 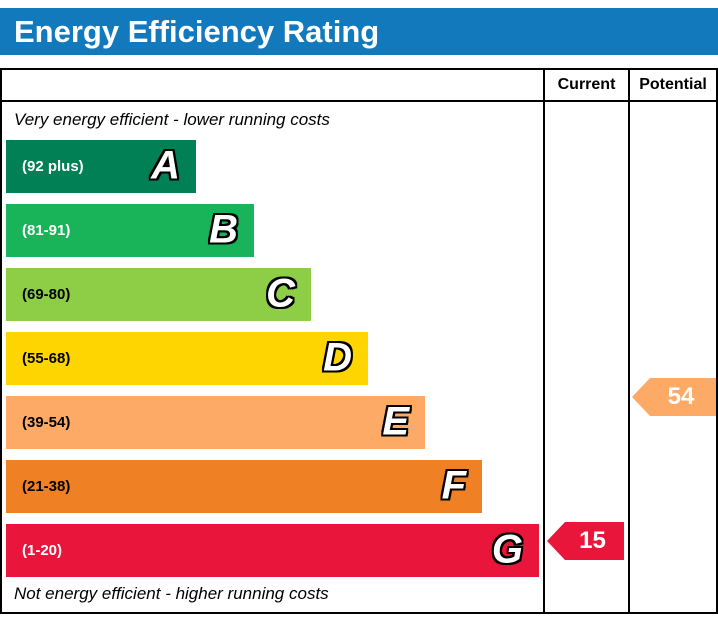 I want to click on header-row-divider, so click(x=359, y=101).